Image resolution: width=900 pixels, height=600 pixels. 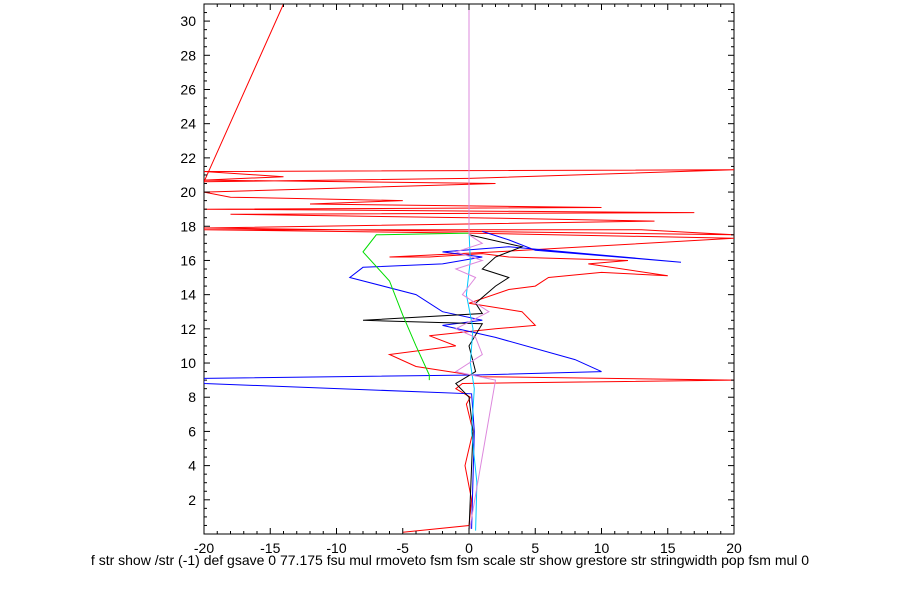 What do you see at coordinates (535, 548) in the screenshot?
I see `x-tick-label: 5` at bounding box center [535, 548].